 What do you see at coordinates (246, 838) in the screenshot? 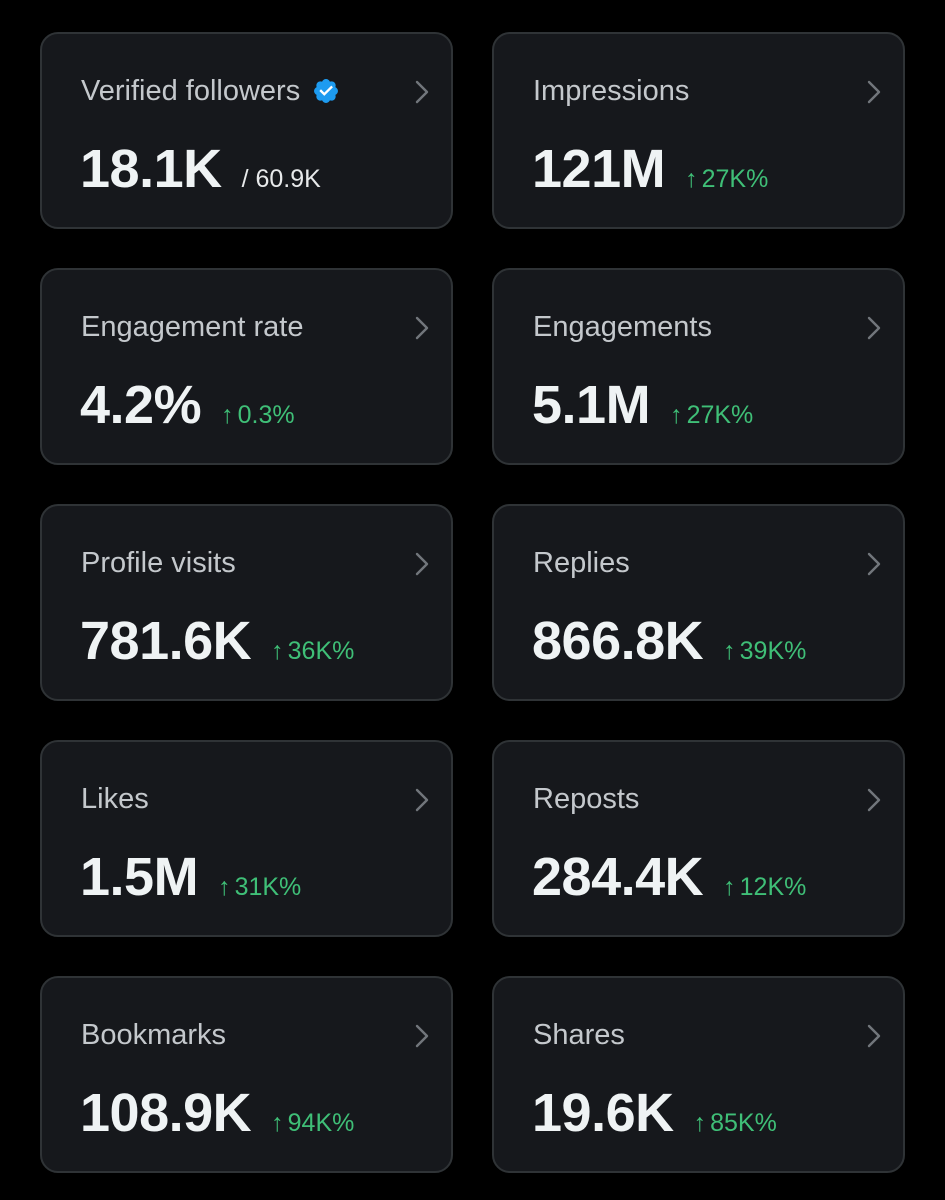
I see `card-likes: Likes 1.5M ↑ 31K%` at bounding box center [246, 838].